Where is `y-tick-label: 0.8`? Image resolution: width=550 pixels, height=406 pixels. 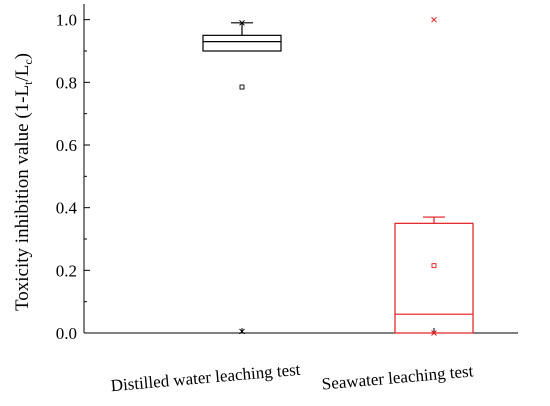
y-tick-label: 0.8 is located at coordinates (66, 82).